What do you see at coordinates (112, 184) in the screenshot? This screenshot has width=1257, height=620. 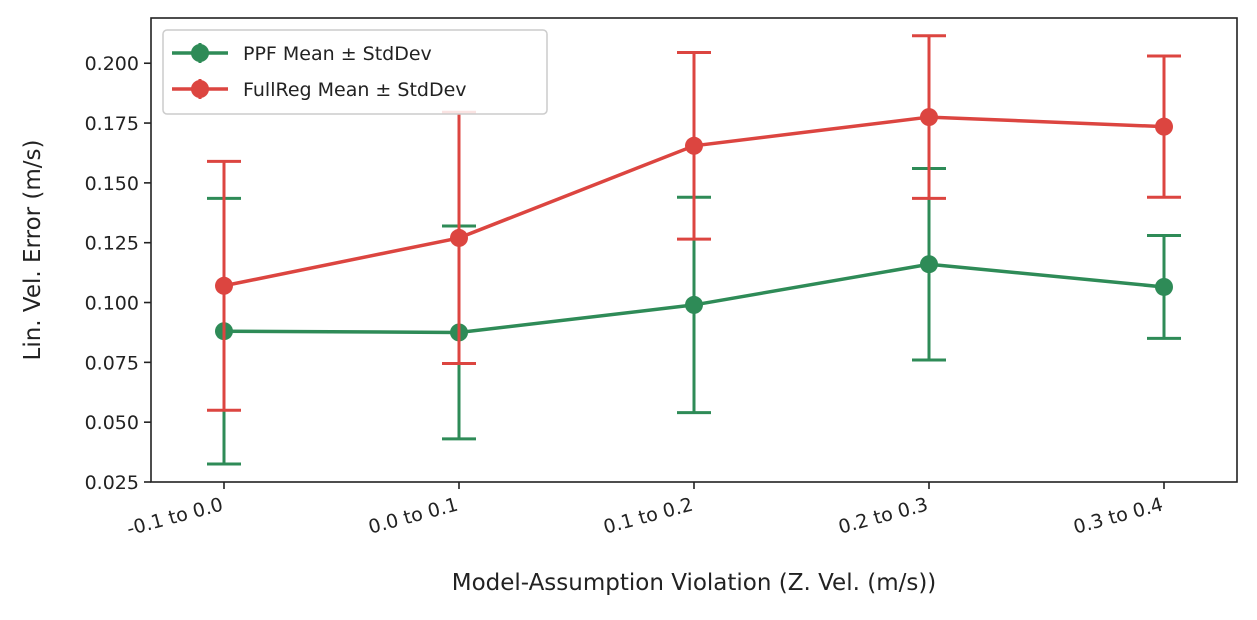 I see `y-tick-label: 0.150` at bounding box center [112, 184].